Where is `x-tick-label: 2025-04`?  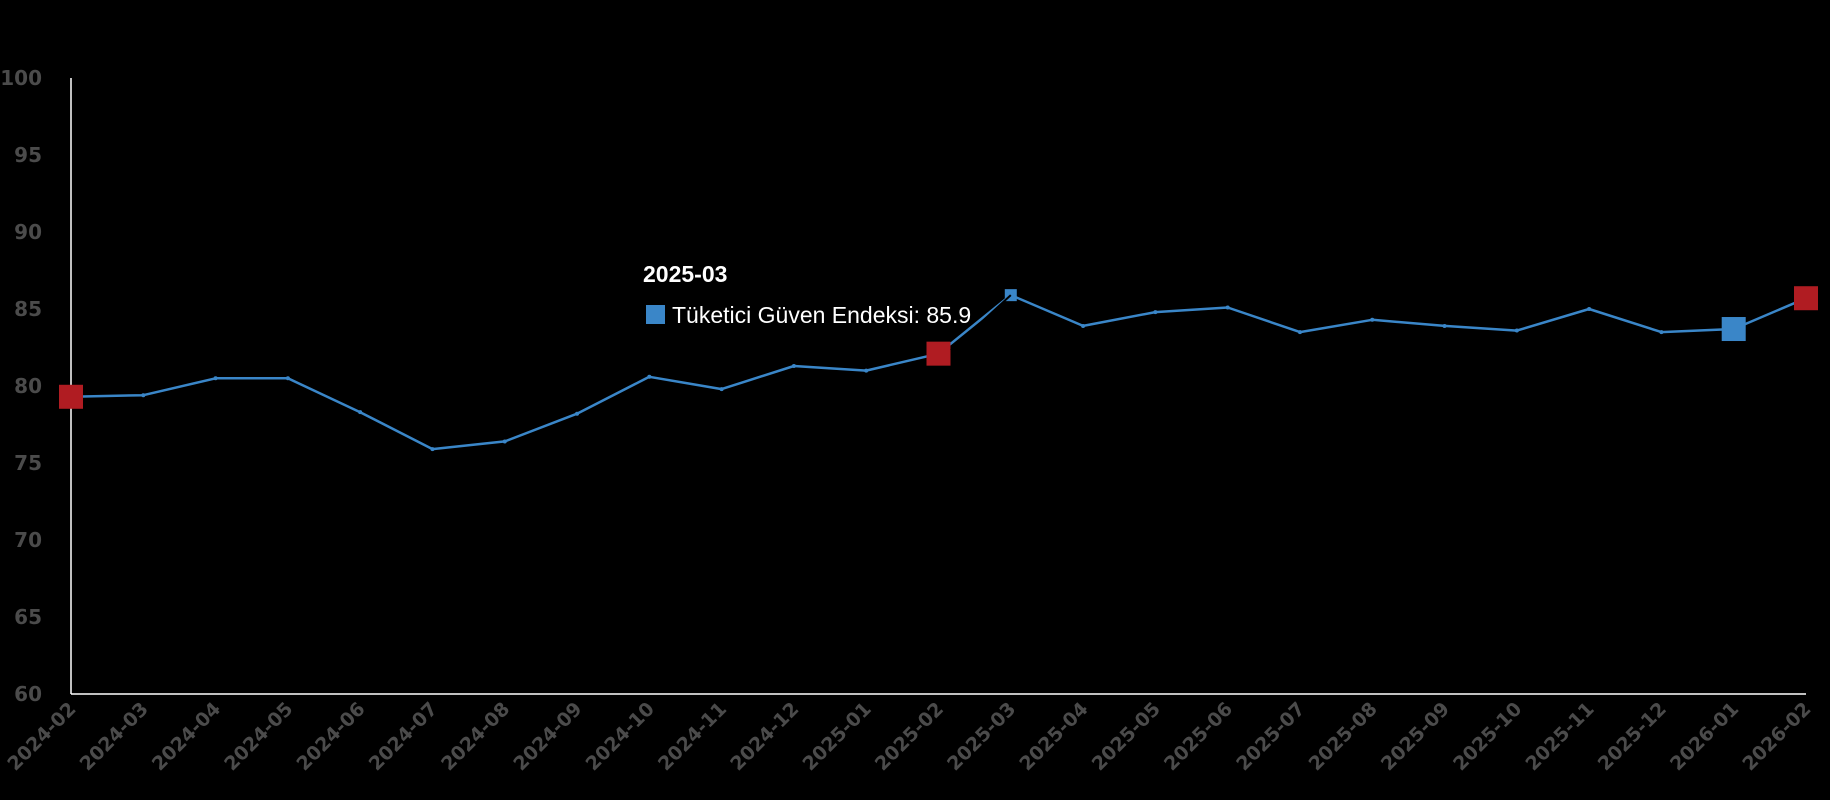
x-tick-label: 2025-04 is located at coordinates (1053, 736).